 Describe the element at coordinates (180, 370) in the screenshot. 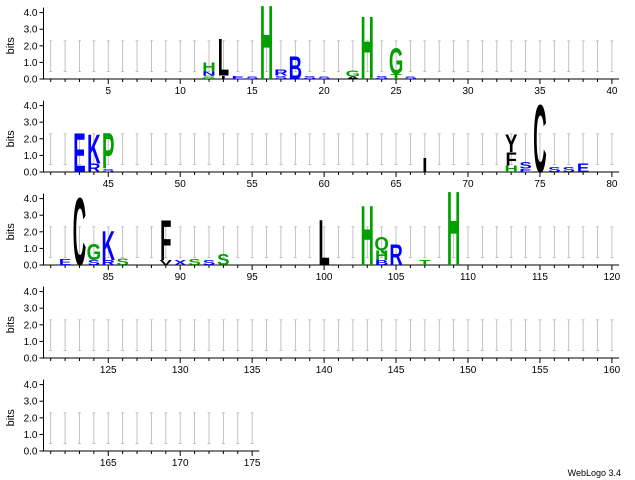

I see `x-tick-label: 130` at that location.